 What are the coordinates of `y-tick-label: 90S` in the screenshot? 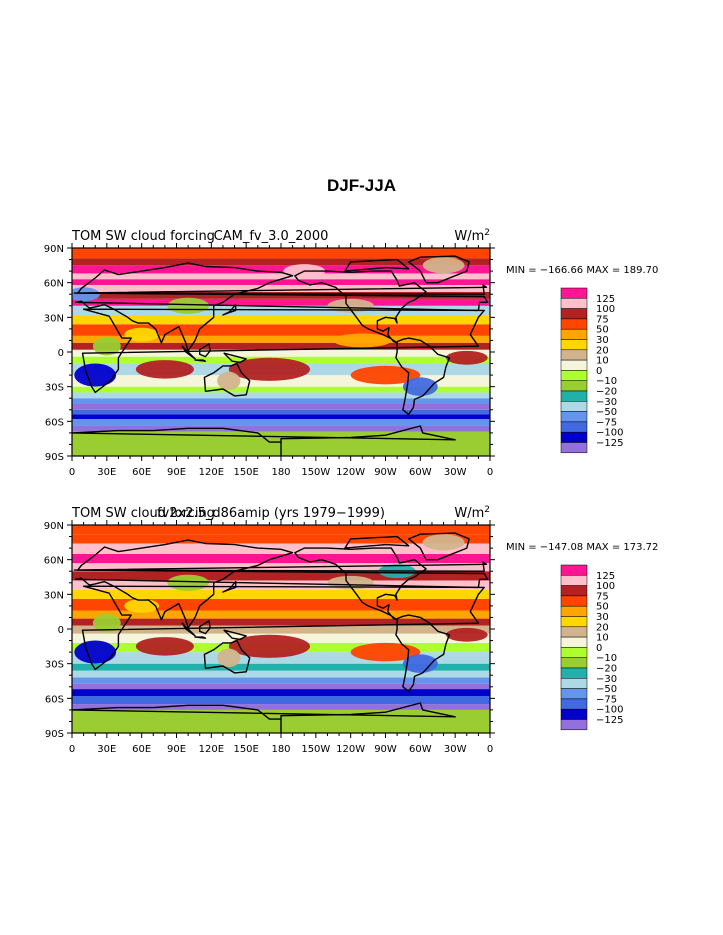 It's located at (54, 734).